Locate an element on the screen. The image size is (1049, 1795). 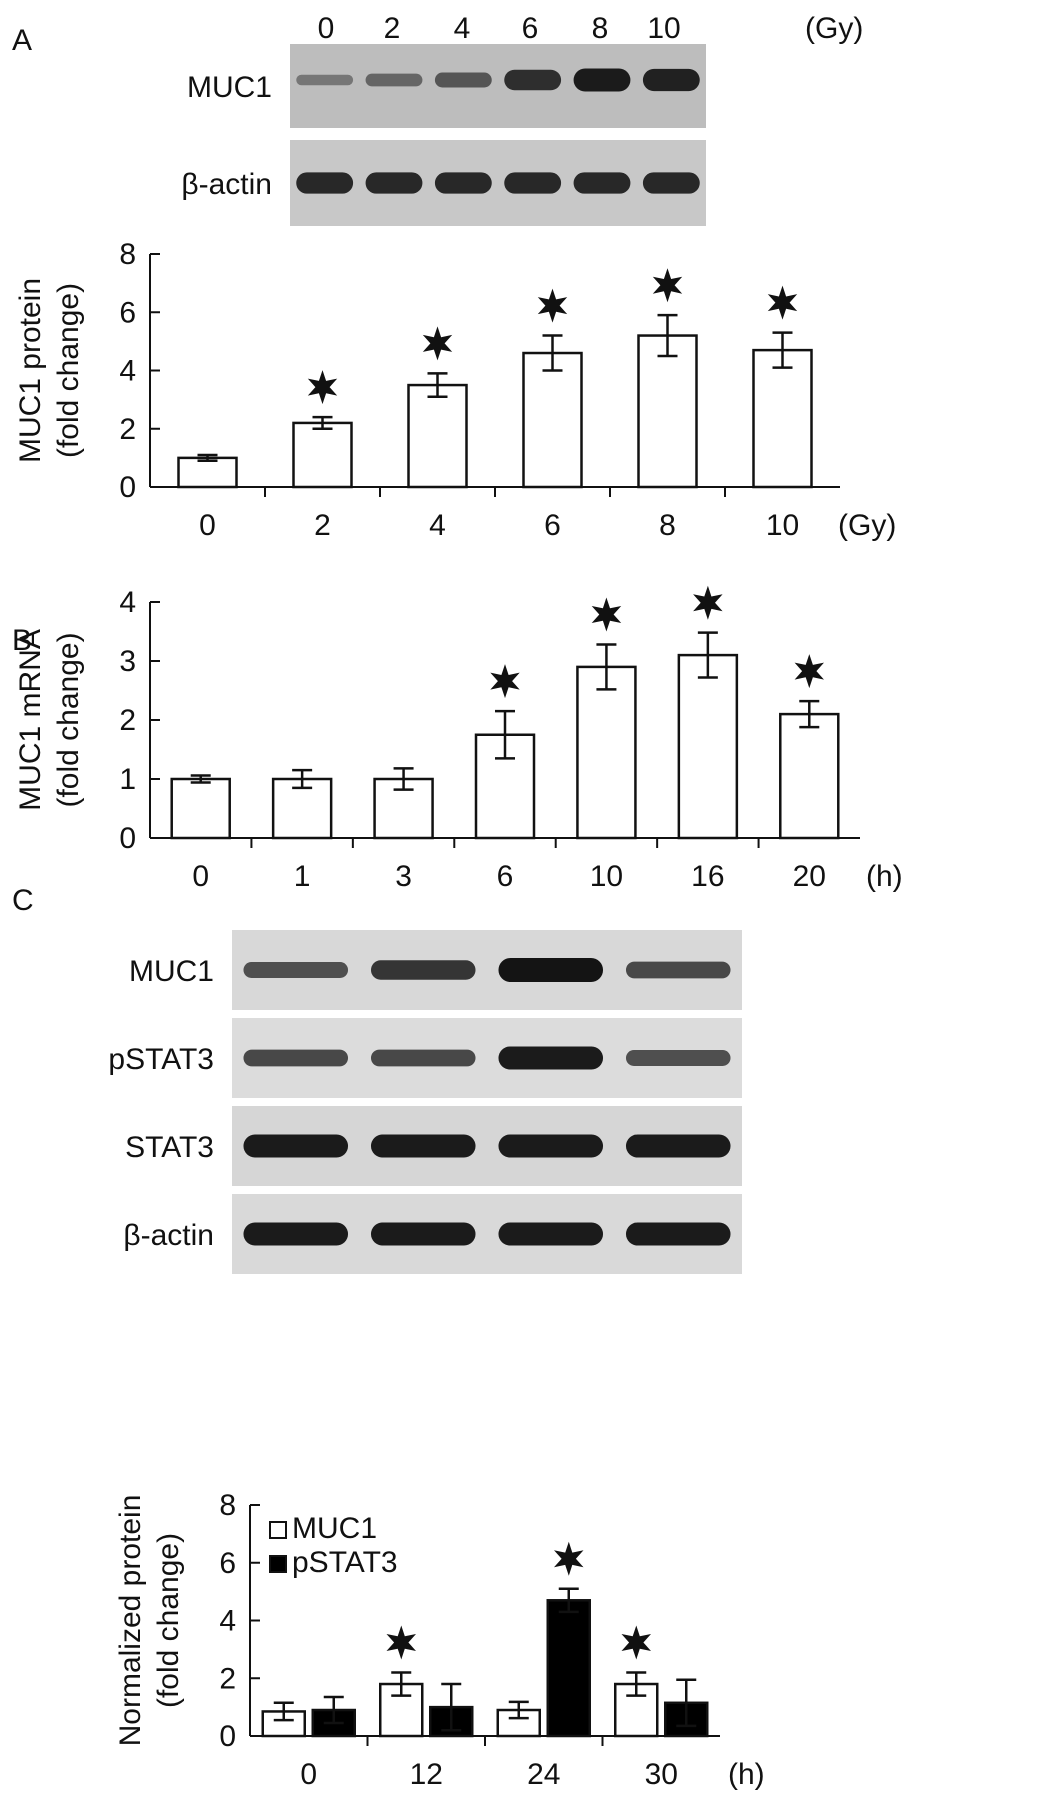
blot-row: pSTAT3 is located at coordinates (425, 1058).